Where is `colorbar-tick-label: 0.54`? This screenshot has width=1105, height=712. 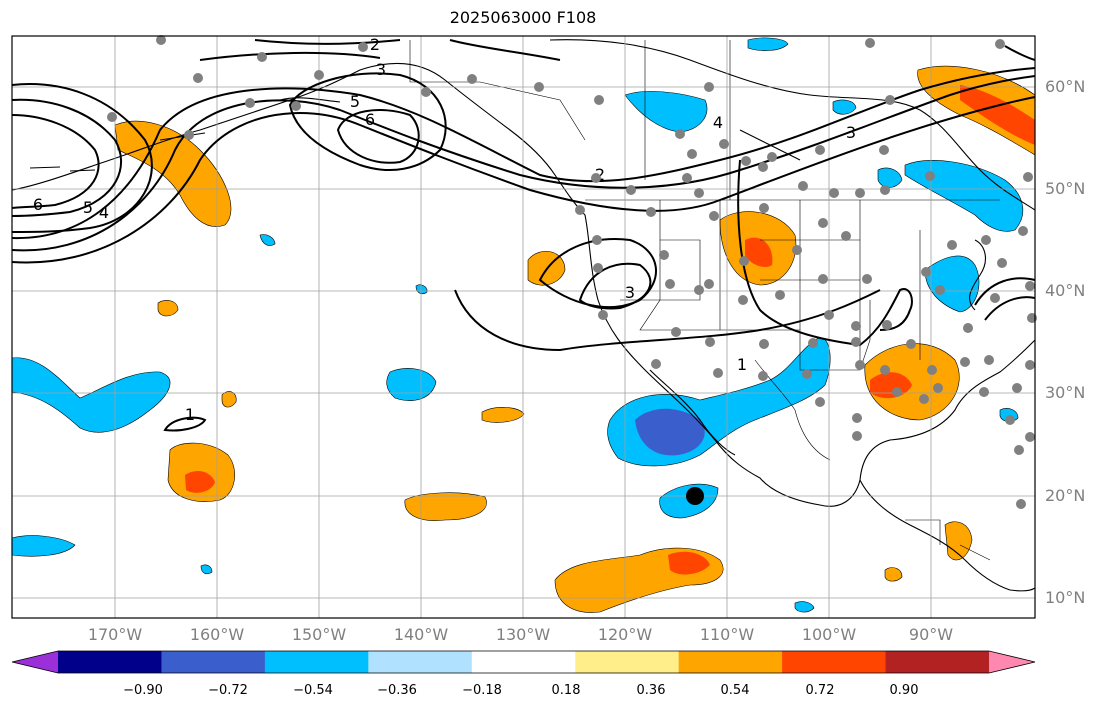 colorbar-tick-label: 0.54 is located at coordinates (735, 690).